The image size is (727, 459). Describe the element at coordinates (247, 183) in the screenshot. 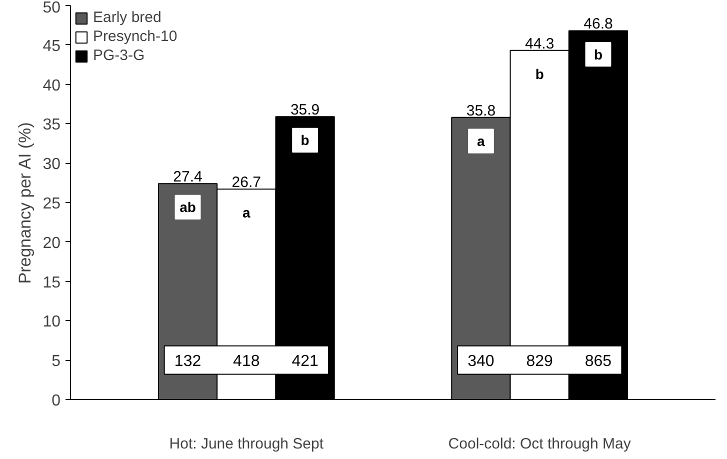

I see `data-label: 26.7` at that location.